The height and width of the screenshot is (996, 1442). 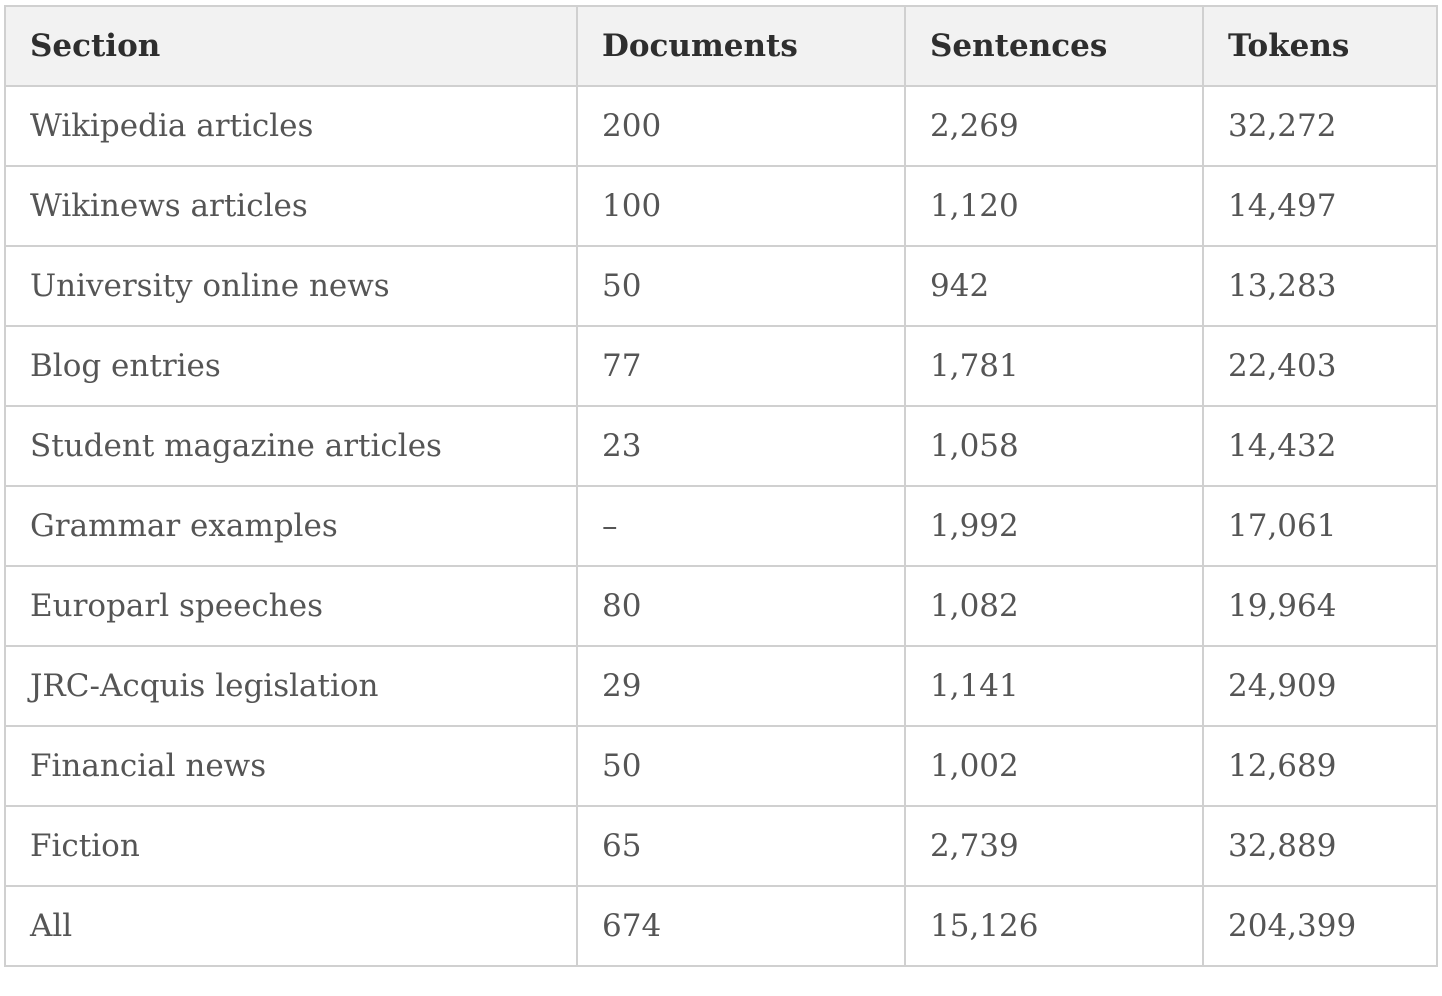 I want to click on cell-section: Blog entries, so click(x=291, y=366).